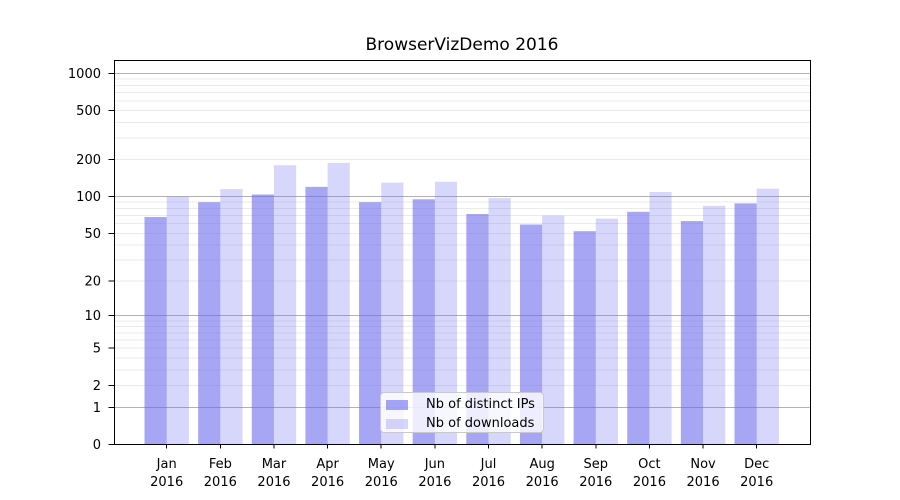 The height and width of the screenshot is (500, 900). What do you see at coordinates (462, 45) in the screenshot?
I see `chart-title: BrowserVizDemo 2016` at bounding box center [462, 45].